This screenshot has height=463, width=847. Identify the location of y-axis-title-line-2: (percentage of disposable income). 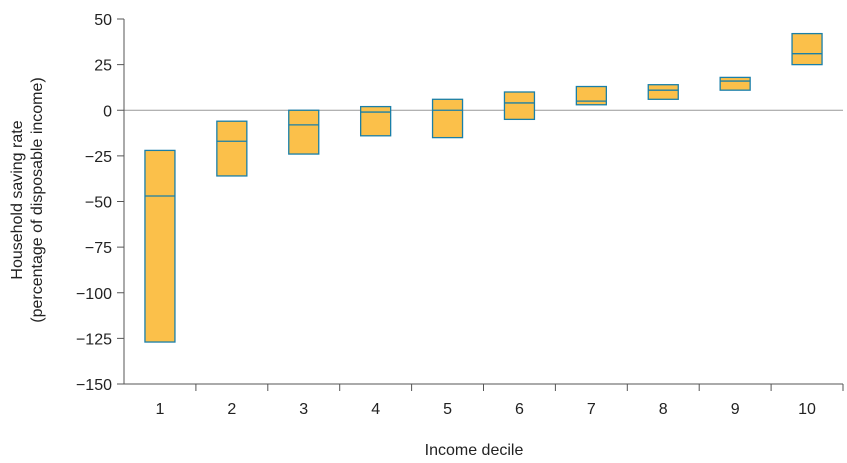
(37, 199).